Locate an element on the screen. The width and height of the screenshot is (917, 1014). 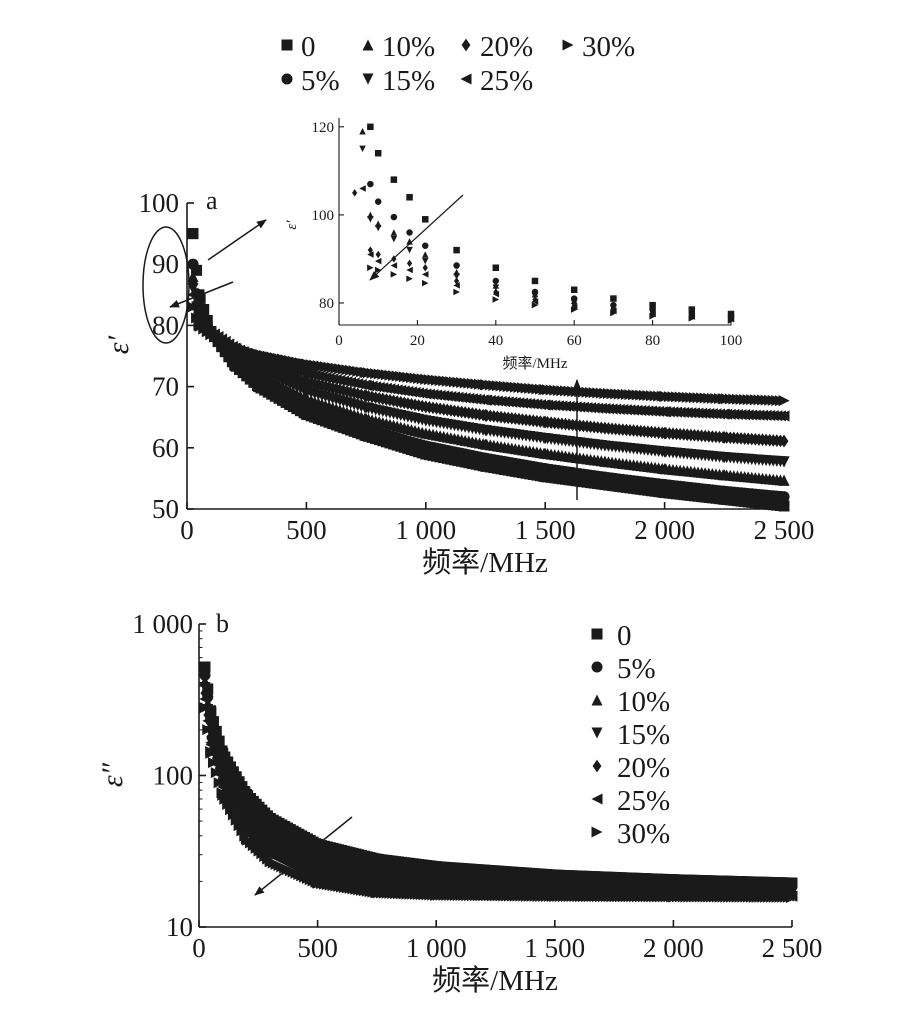
inset-tick-labels: 0 20 40 60 80 100 80 100 120 is located at coordinates (527, 234).